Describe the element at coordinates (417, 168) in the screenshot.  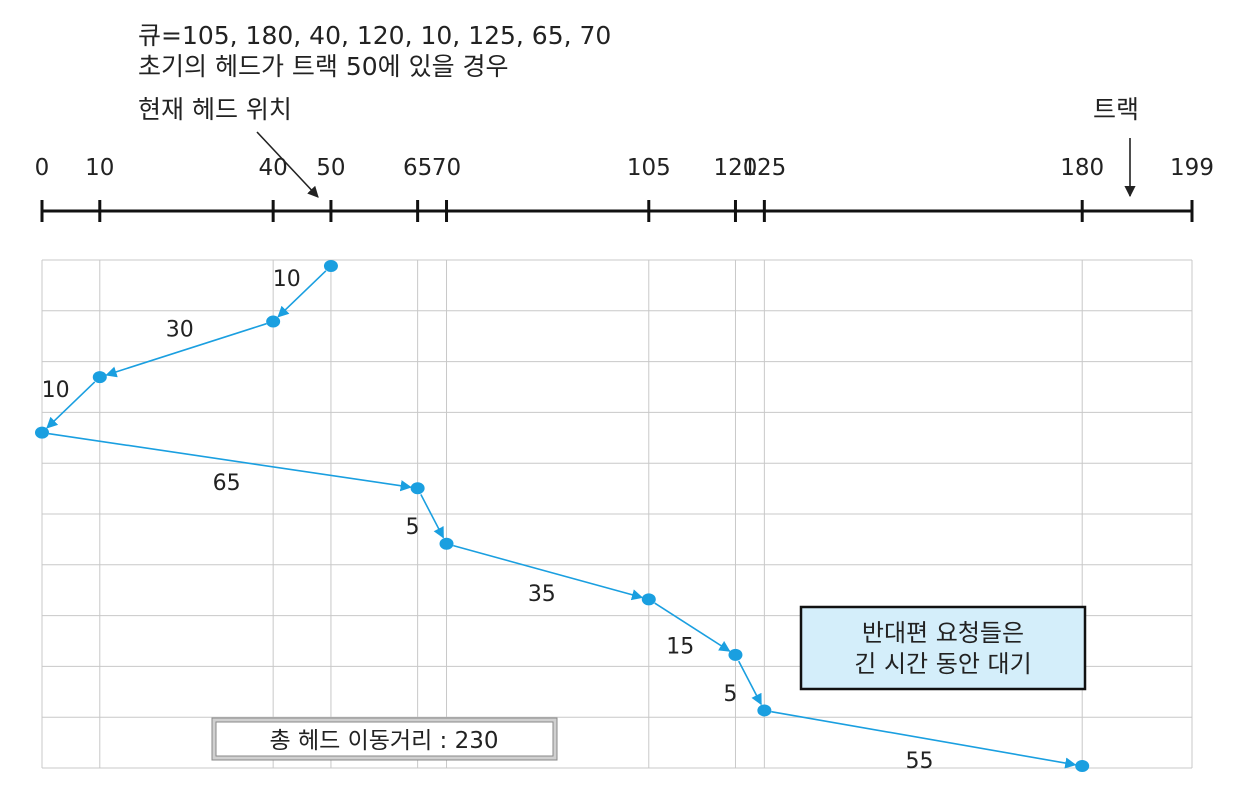
I see `tick-label-65: 65` at that location.